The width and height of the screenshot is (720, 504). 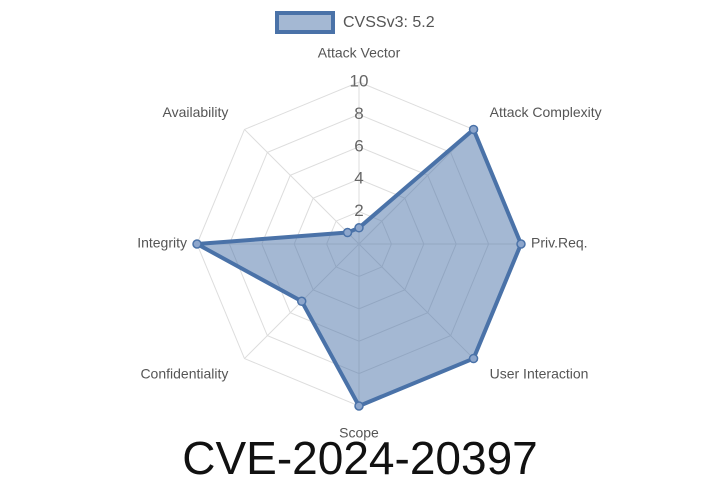 What do you see at coordinates (305, 22) in the screenshot?
I see `legend-swatch` at bounding box center [305, 22].